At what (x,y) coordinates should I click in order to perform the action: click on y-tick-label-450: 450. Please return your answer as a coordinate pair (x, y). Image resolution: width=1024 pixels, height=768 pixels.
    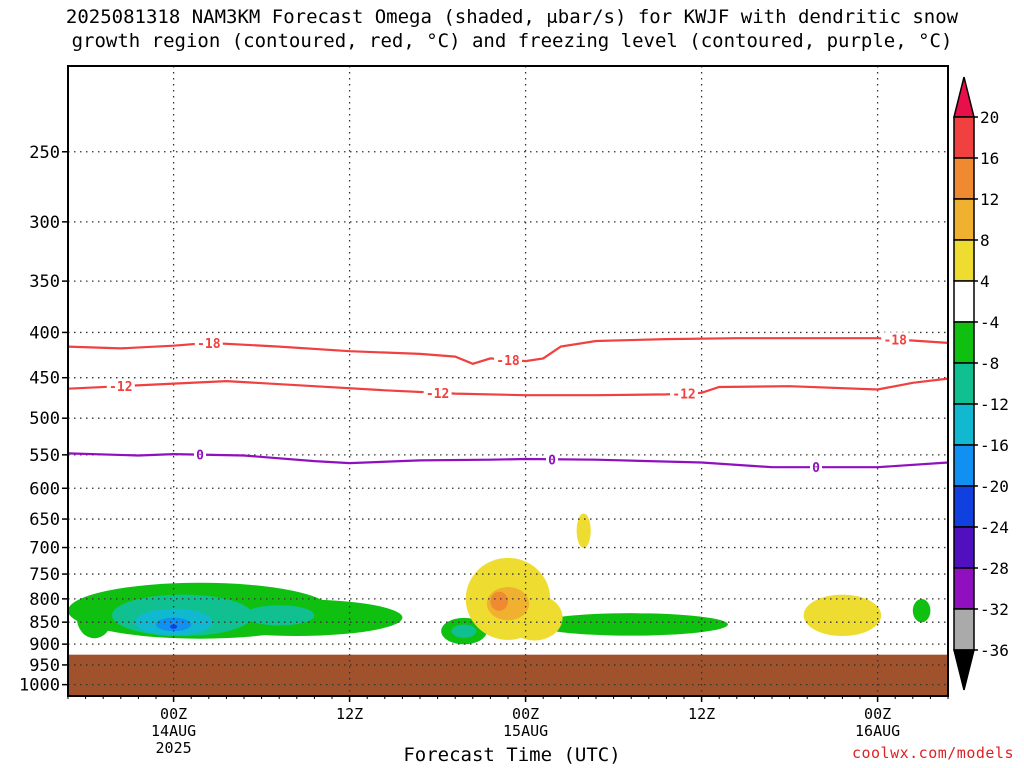
    Looking at the image, I should click on (44, 379).